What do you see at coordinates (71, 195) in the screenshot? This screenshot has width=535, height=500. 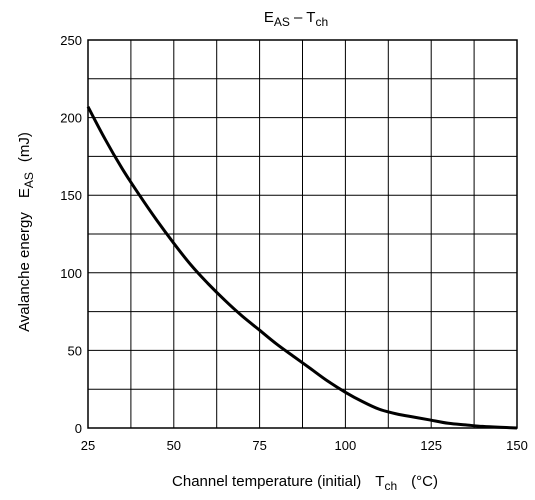 I see `y-tick-label: 150` at bounding box center [71, 195].